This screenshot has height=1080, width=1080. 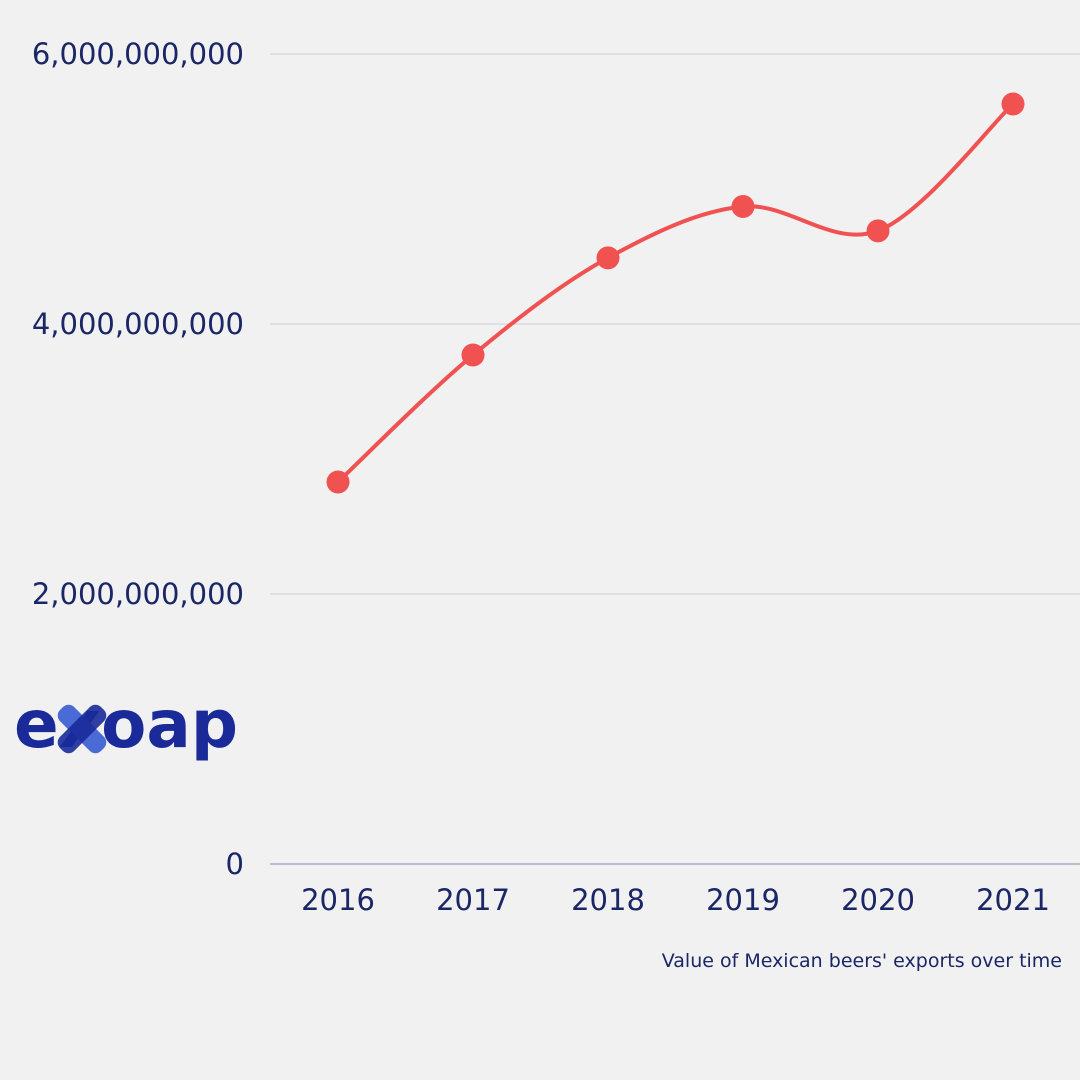 What do you see at coordinates (675, 900) in the screenshot?
I see `x-axis-ticks: 2016 2017 2018 2019 2020 2021` at bounding box center [675, 900].